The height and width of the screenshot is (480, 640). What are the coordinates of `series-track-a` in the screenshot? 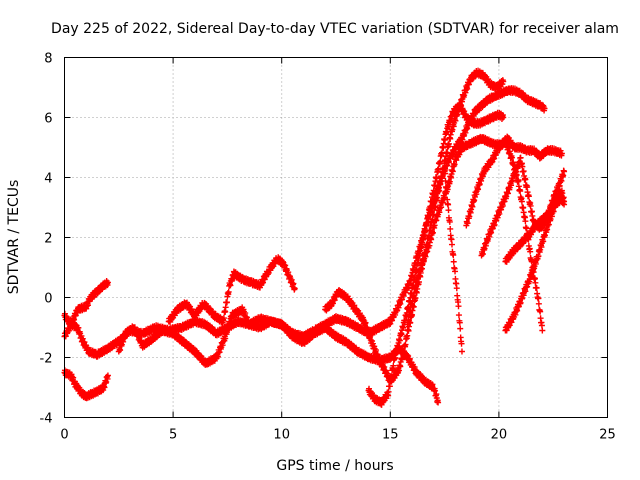 It's located at (86, 304).